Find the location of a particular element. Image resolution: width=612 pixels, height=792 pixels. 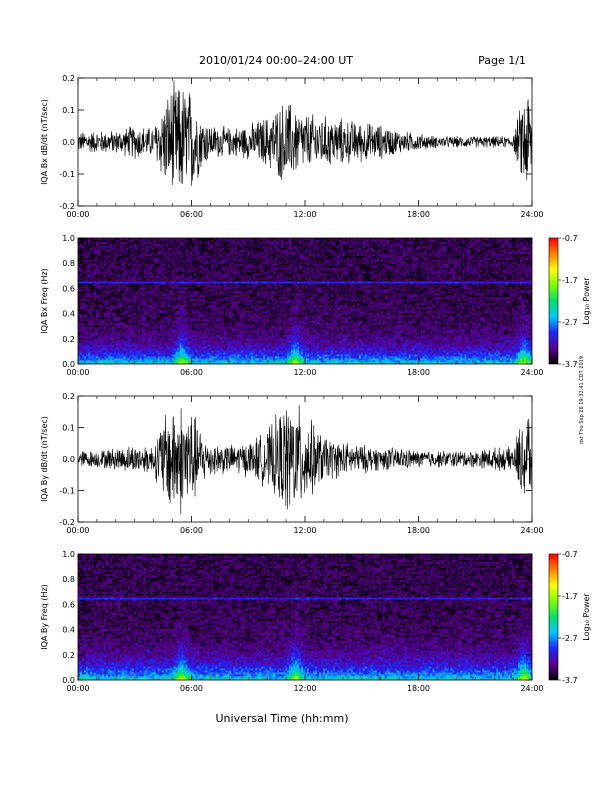

y-axis-label: IQA By Freq (Hz) is located at coordinates (44, 617).